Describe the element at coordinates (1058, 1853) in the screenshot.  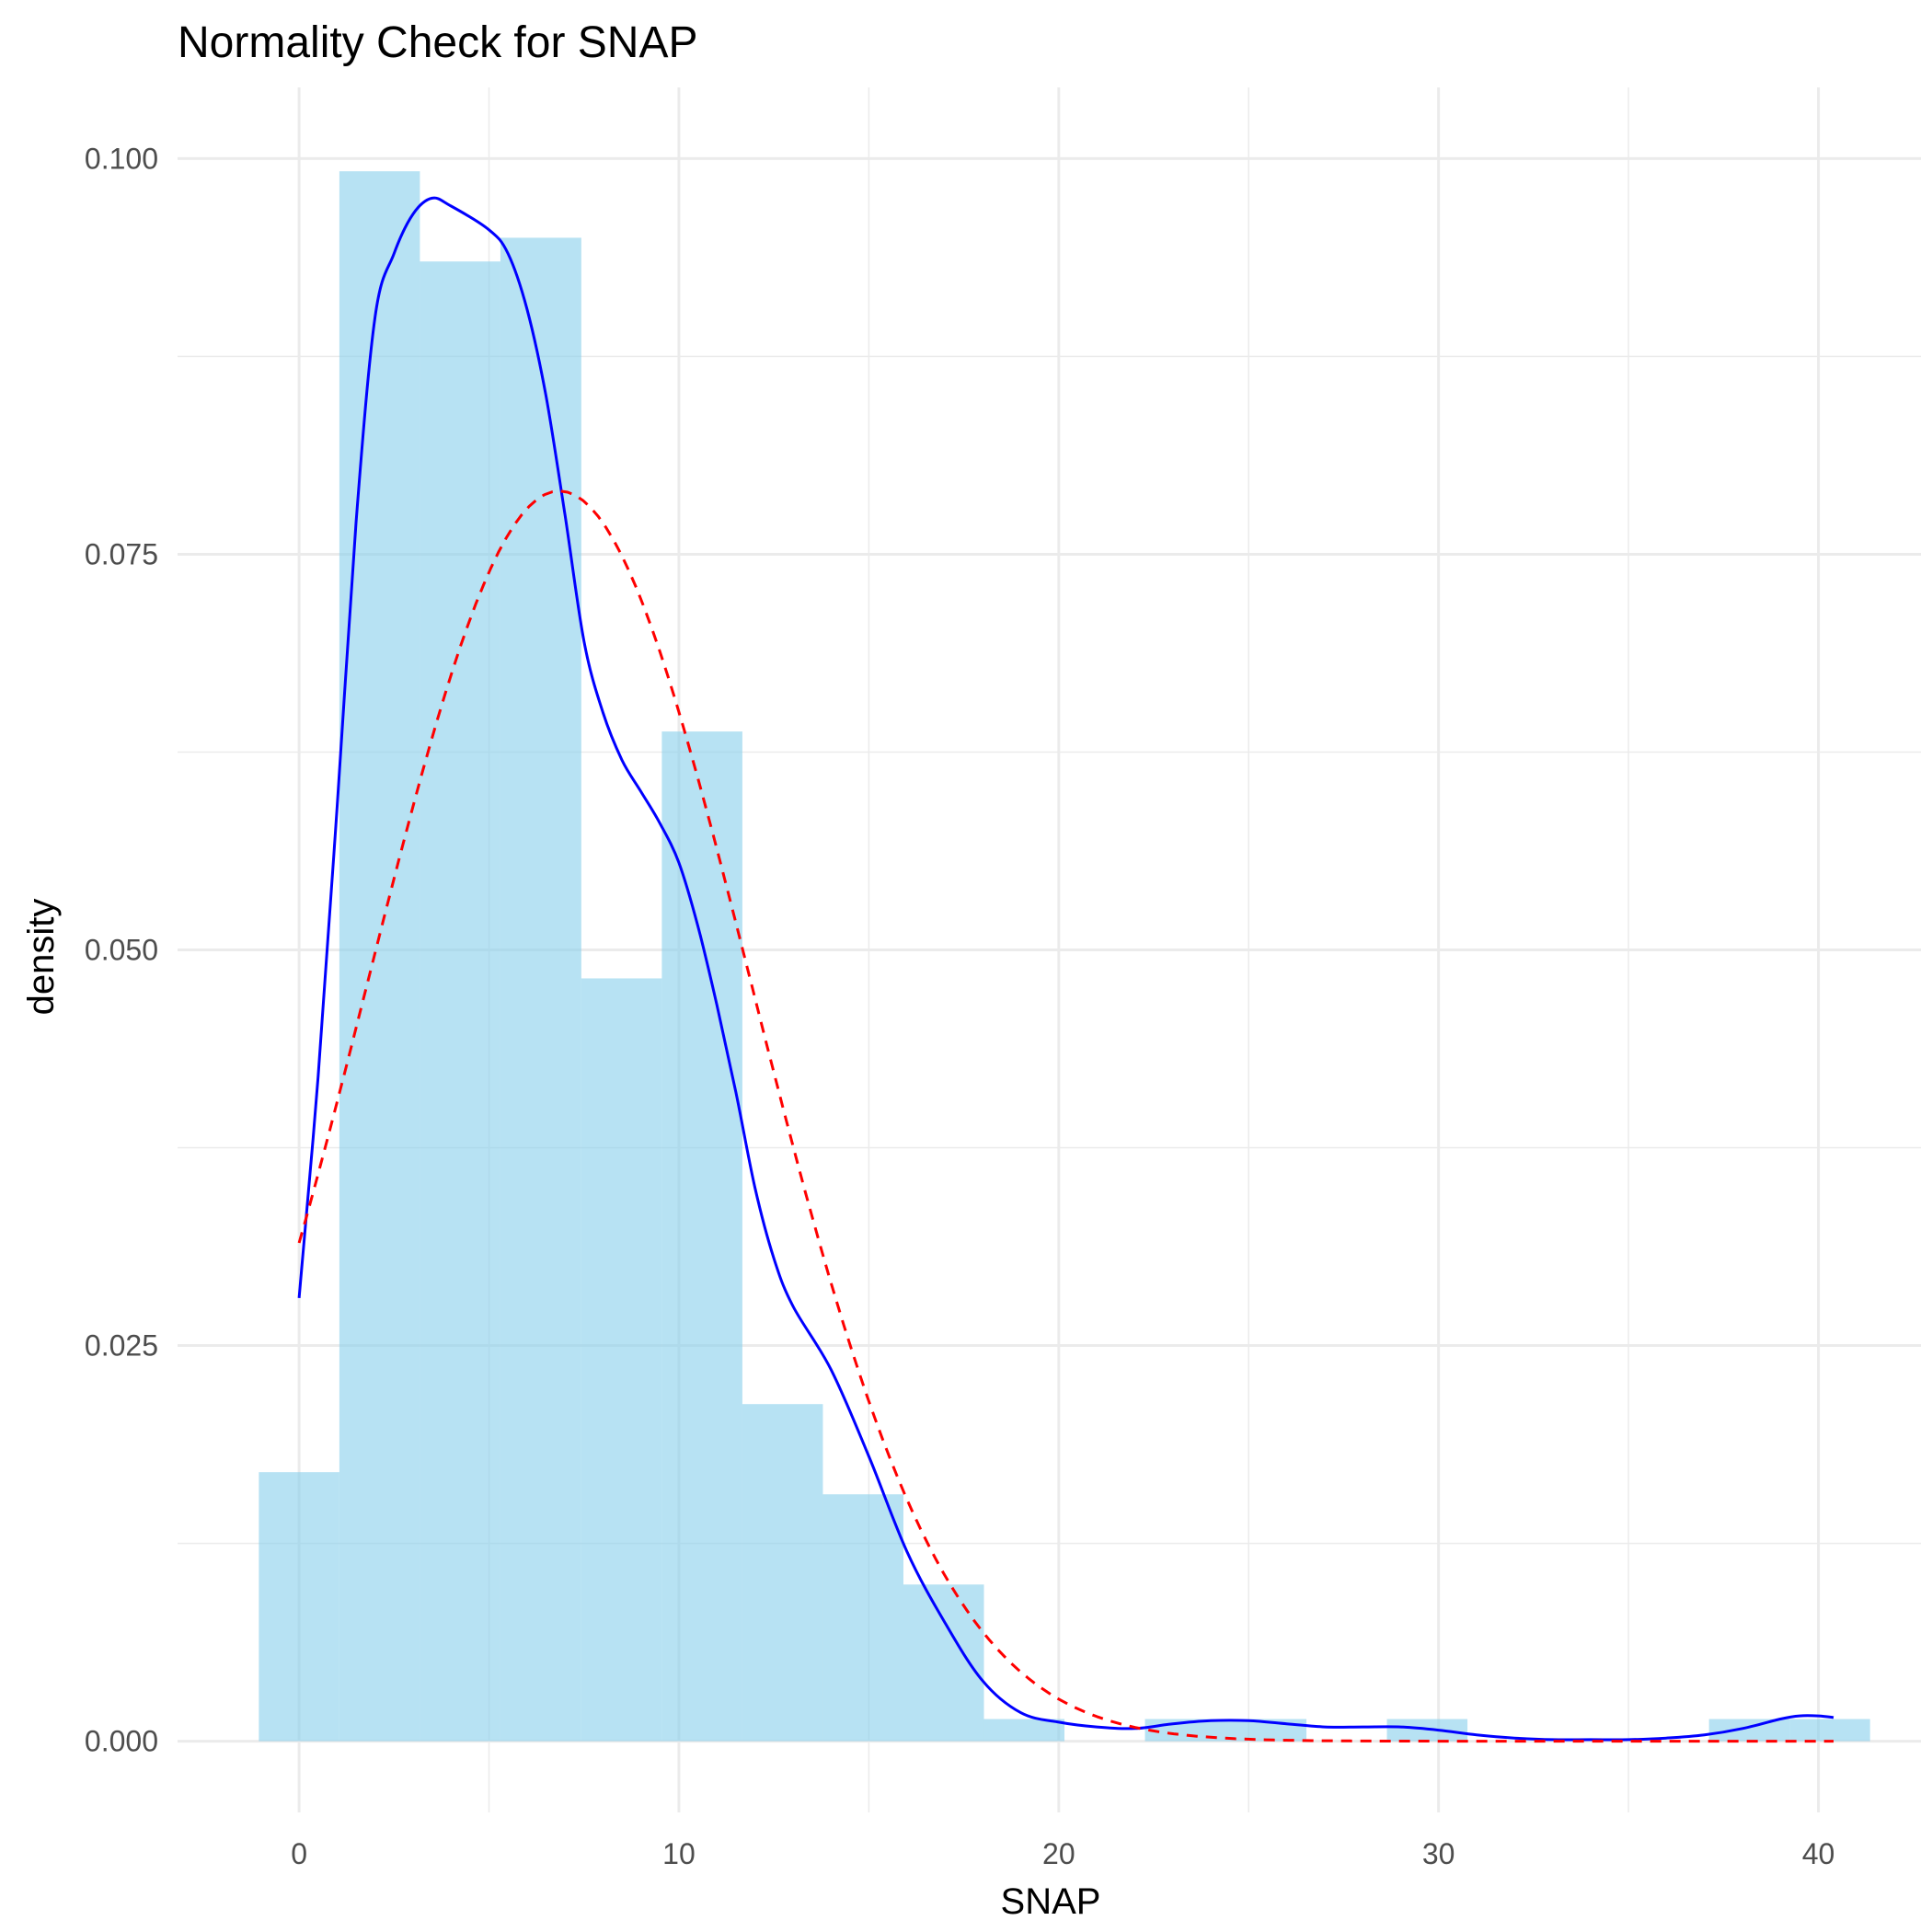
I see `x-tick-label: 20` at that location.